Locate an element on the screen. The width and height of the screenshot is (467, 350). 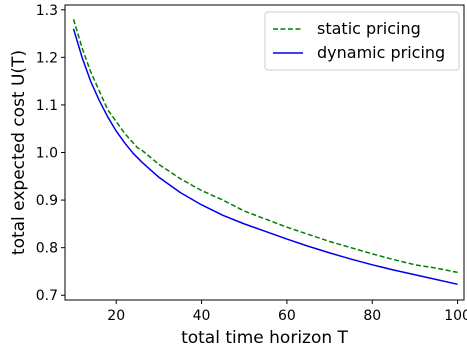
y-tick-label: 1.3 is located at coordinates (47, 11).